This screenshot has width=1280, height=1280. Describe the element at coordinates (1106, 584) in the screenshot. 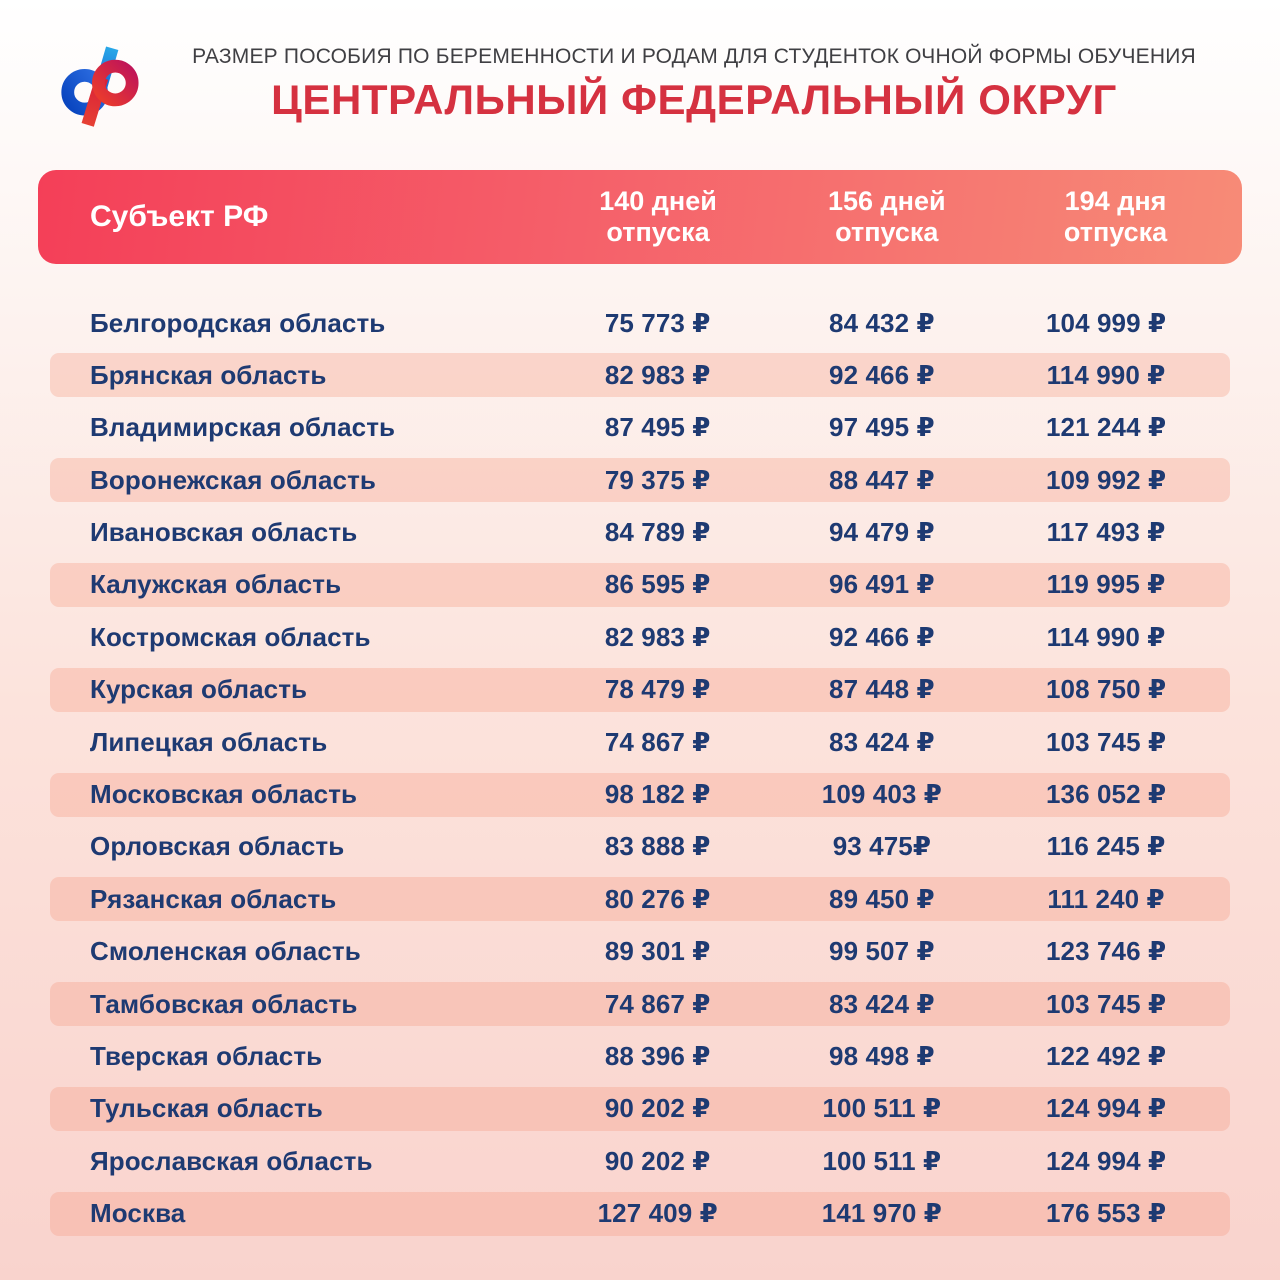

I see `value-194-days: 119 995 ₽` at that location.